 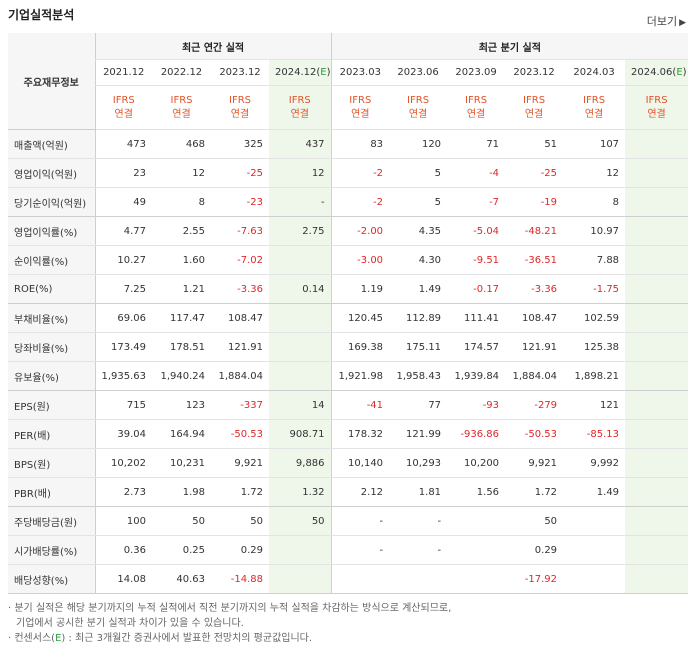 What do you see at coordinates (51, 463) in the screenshot?
I see `row-label: BPS(원)` at bounding box center [51, 463].